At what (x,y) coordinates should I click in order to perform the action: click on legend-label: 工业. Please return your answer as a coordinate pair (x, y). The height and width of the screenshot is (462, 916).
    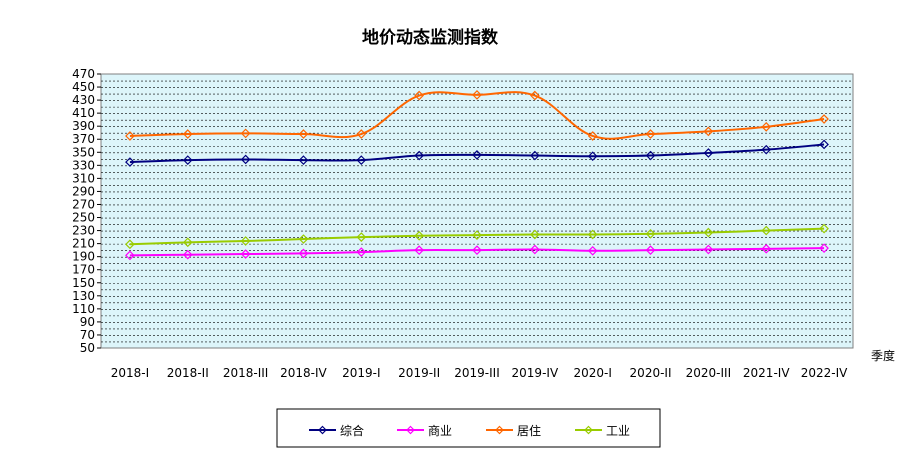
    Looking at the image, I should click on (618, 431).